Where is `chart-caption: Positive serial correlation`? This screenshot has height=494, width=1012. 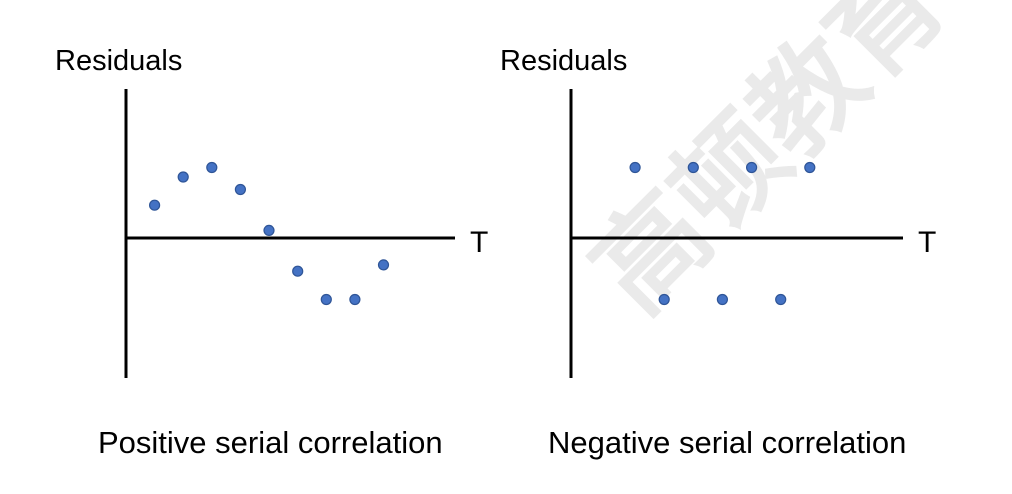 chart-caption: Positive serial correlation is located at coordinates (270, 442).